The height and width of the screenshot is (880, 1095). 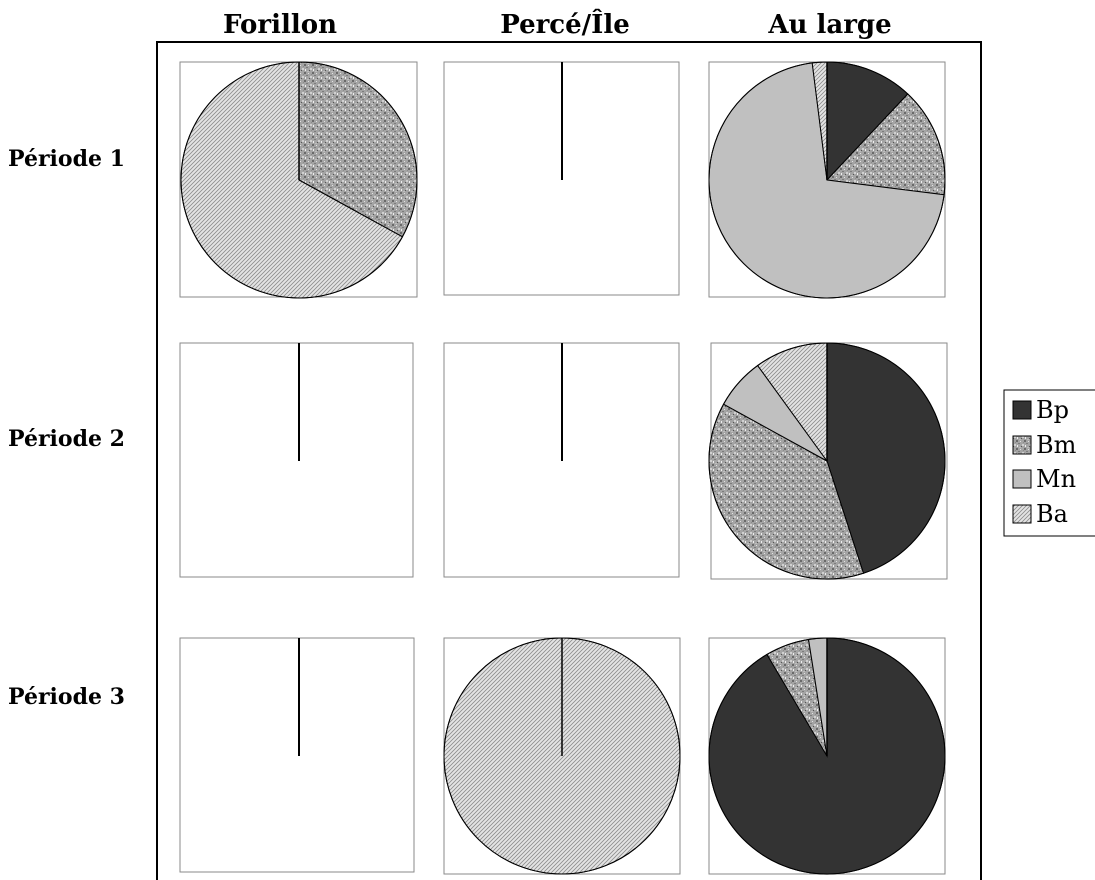 I want to click on legend-swatch-bp, so click(x=1022, y=410).